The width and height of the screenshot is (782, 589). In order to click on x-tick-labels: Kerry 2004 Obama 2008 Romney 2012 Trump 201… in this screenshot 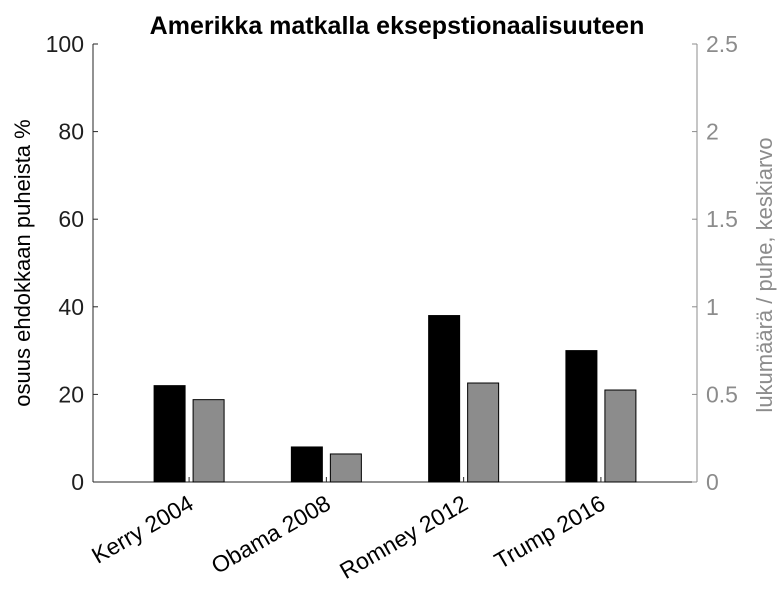, I will do `click(348, 530)`.